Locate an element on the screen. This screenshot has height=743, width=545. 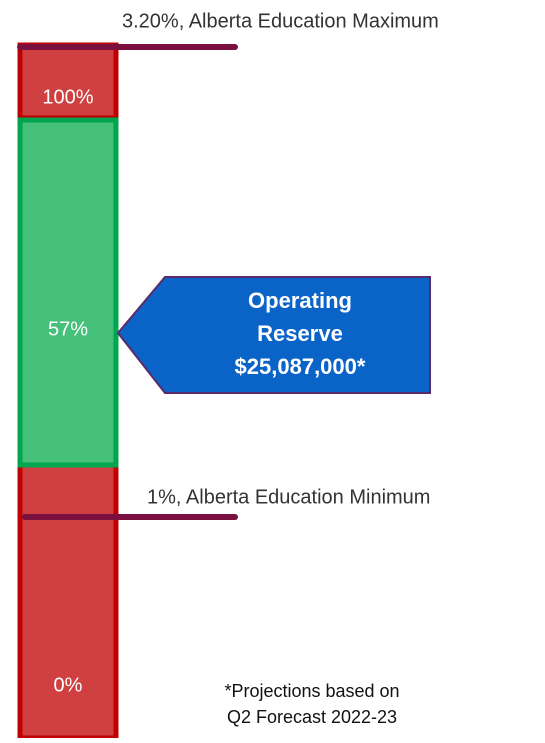
callout-text: Operating is located at coordinates (300, 300).